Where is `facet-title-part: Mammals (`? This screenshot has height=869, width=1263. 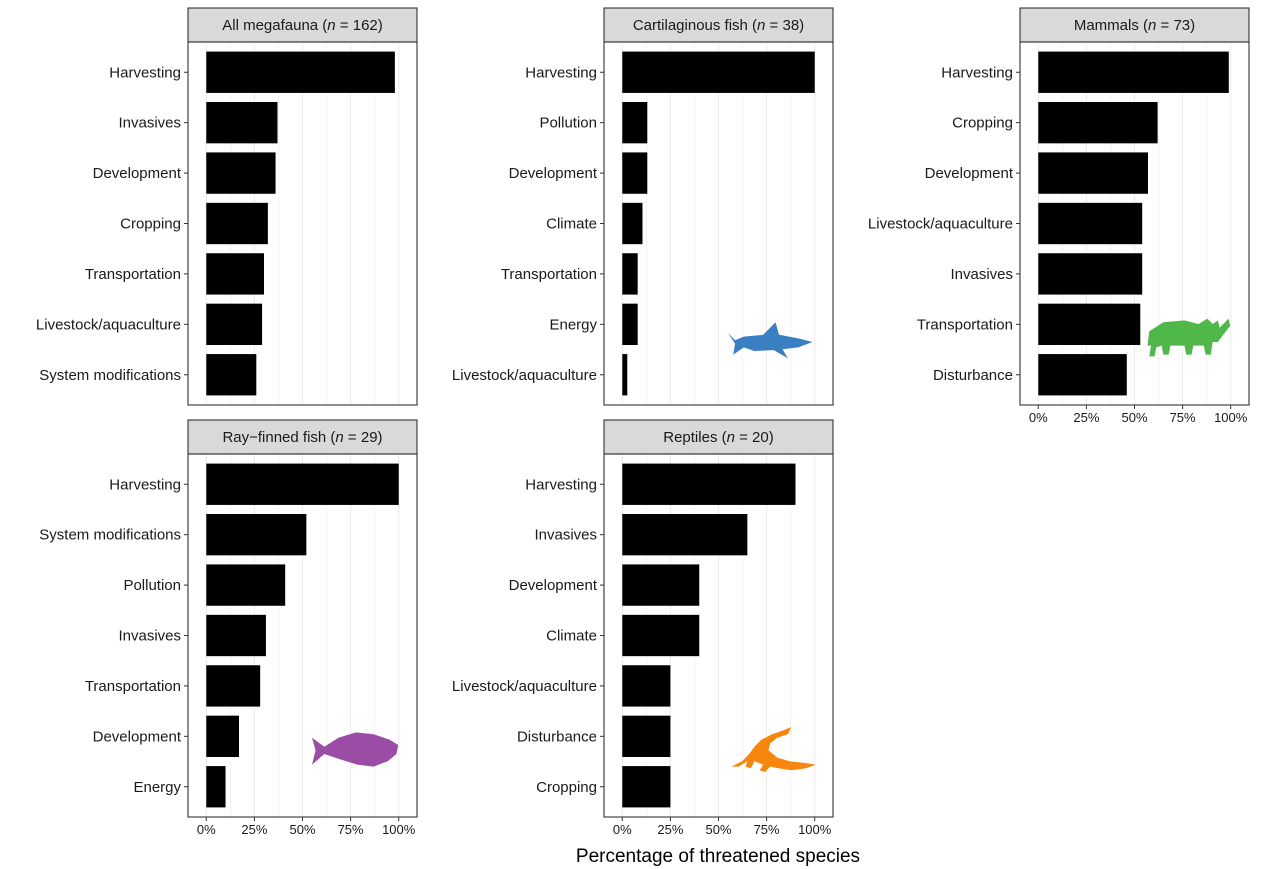 facet-title-part: Mammals ( is located at coordinates (1111, 25).